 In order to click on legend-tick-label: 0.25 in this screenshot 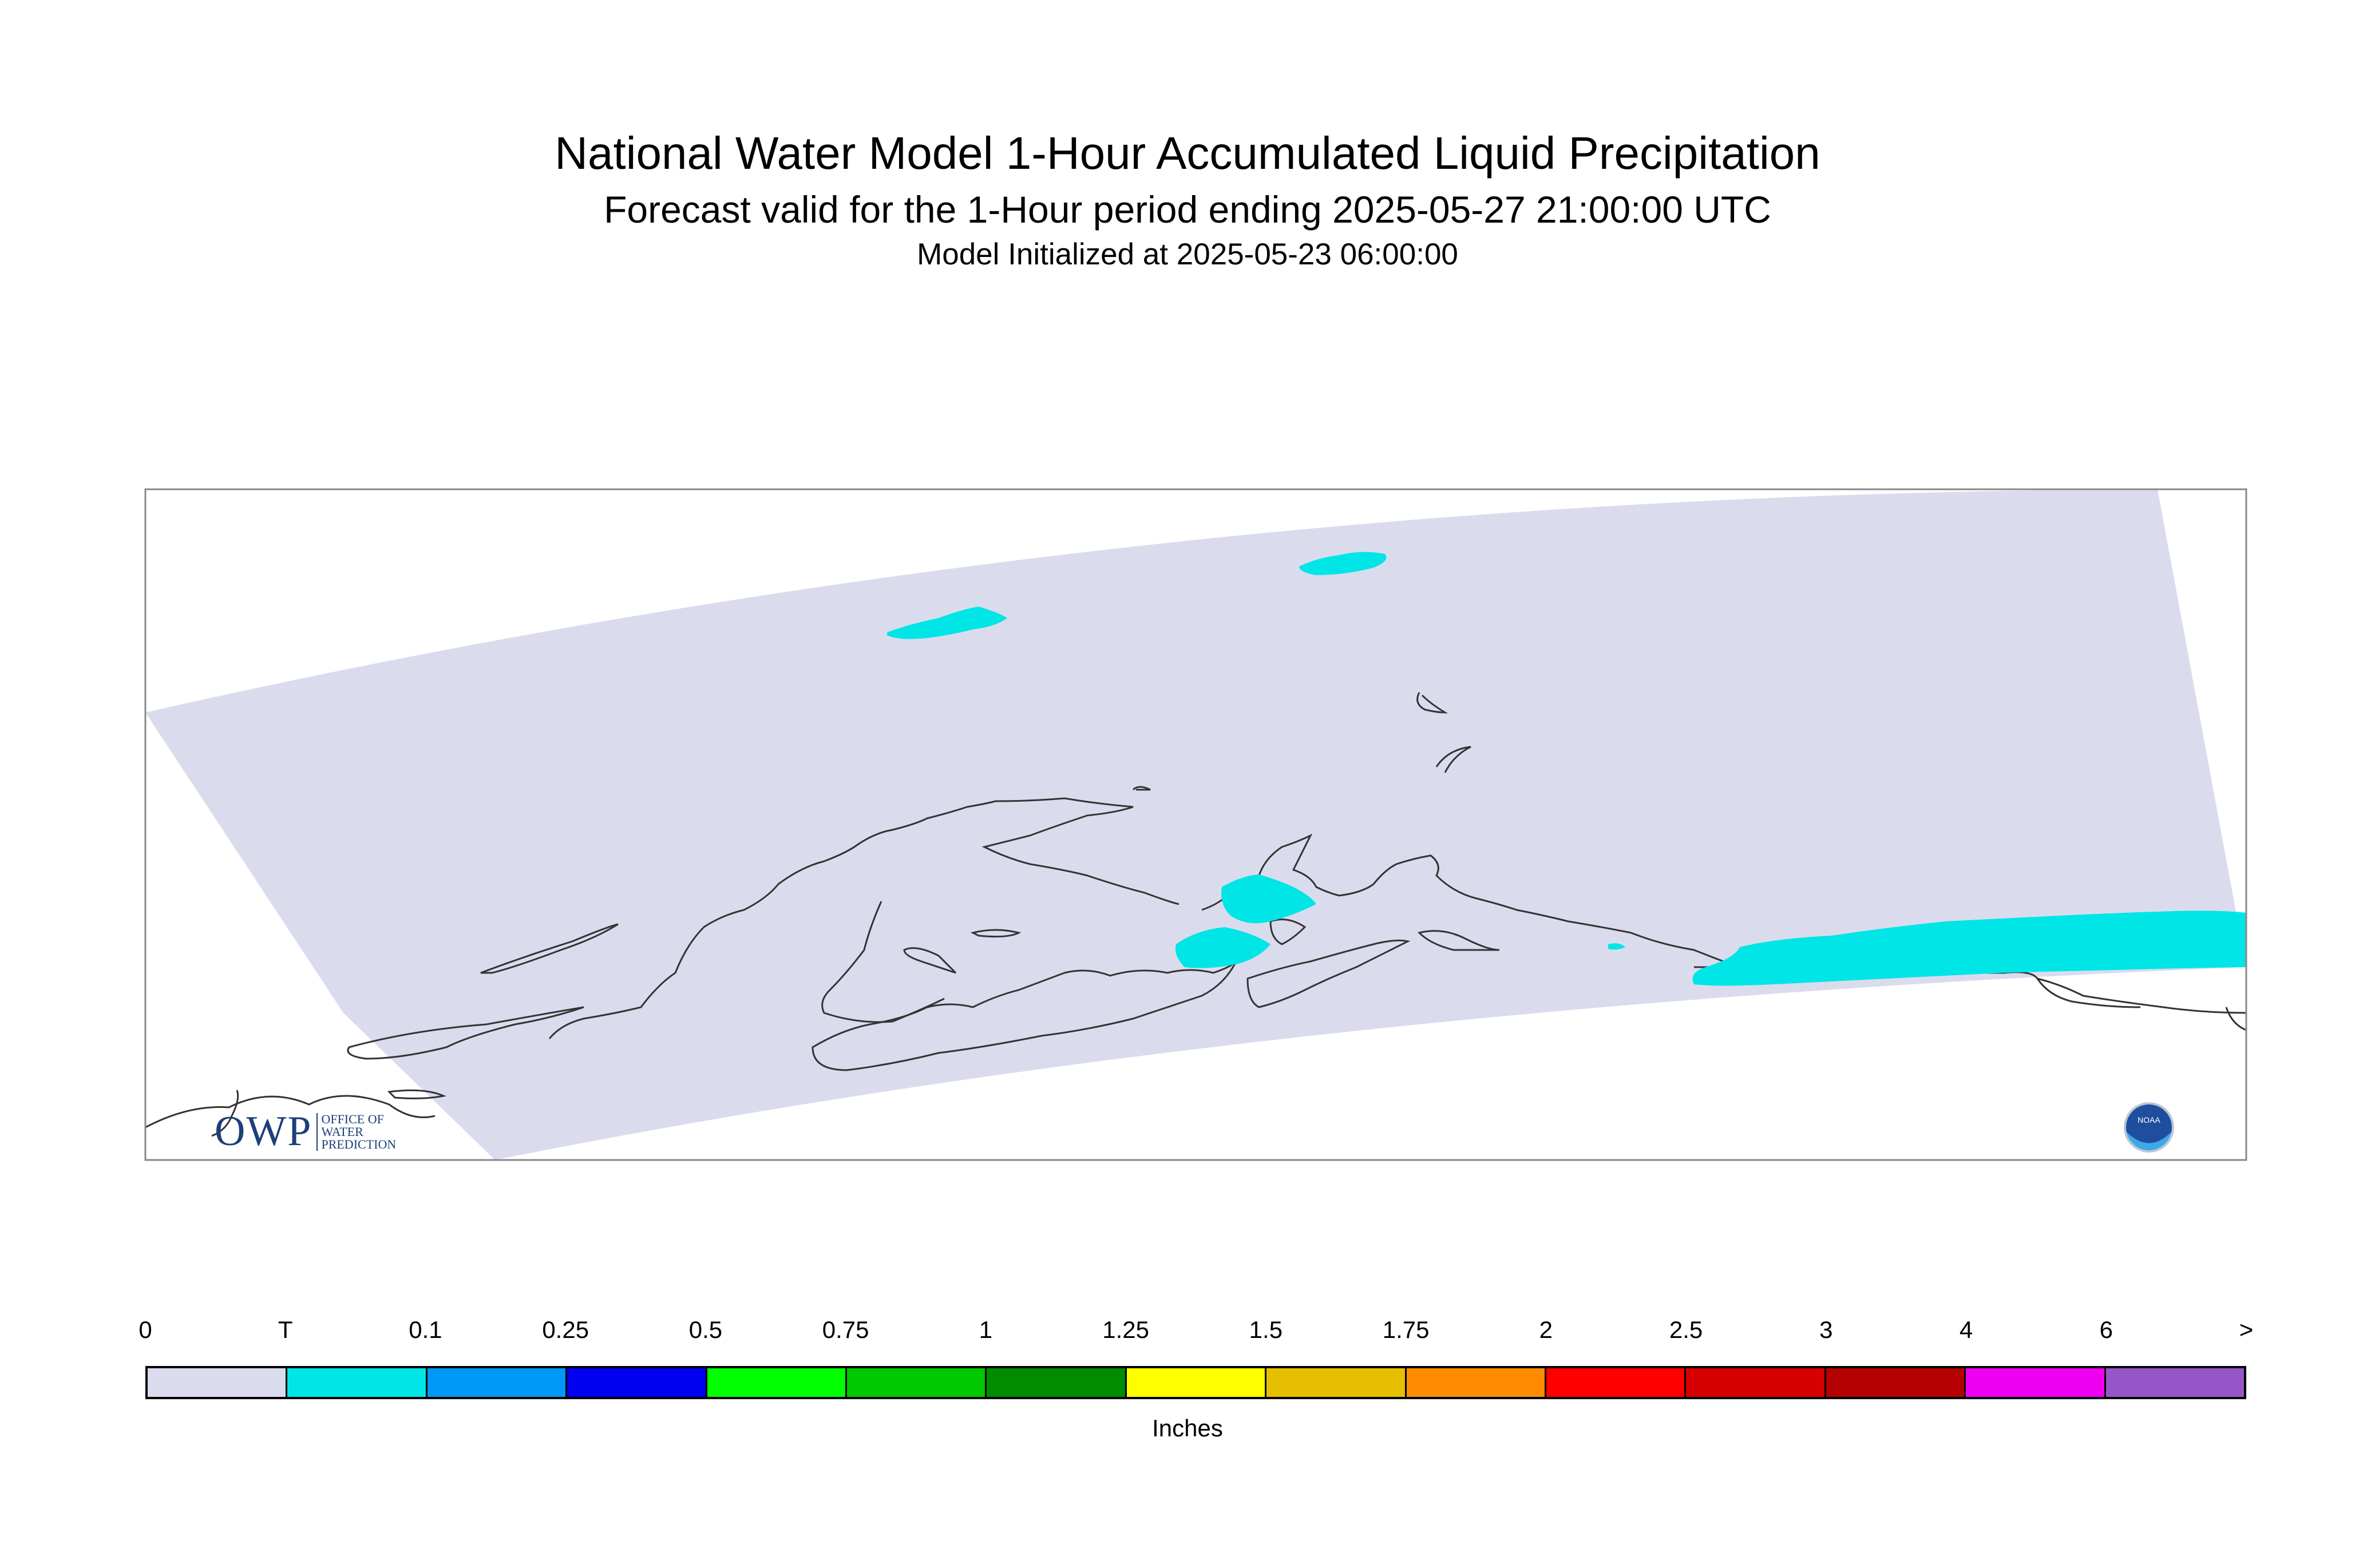, I will do `click(565, 1329)`.